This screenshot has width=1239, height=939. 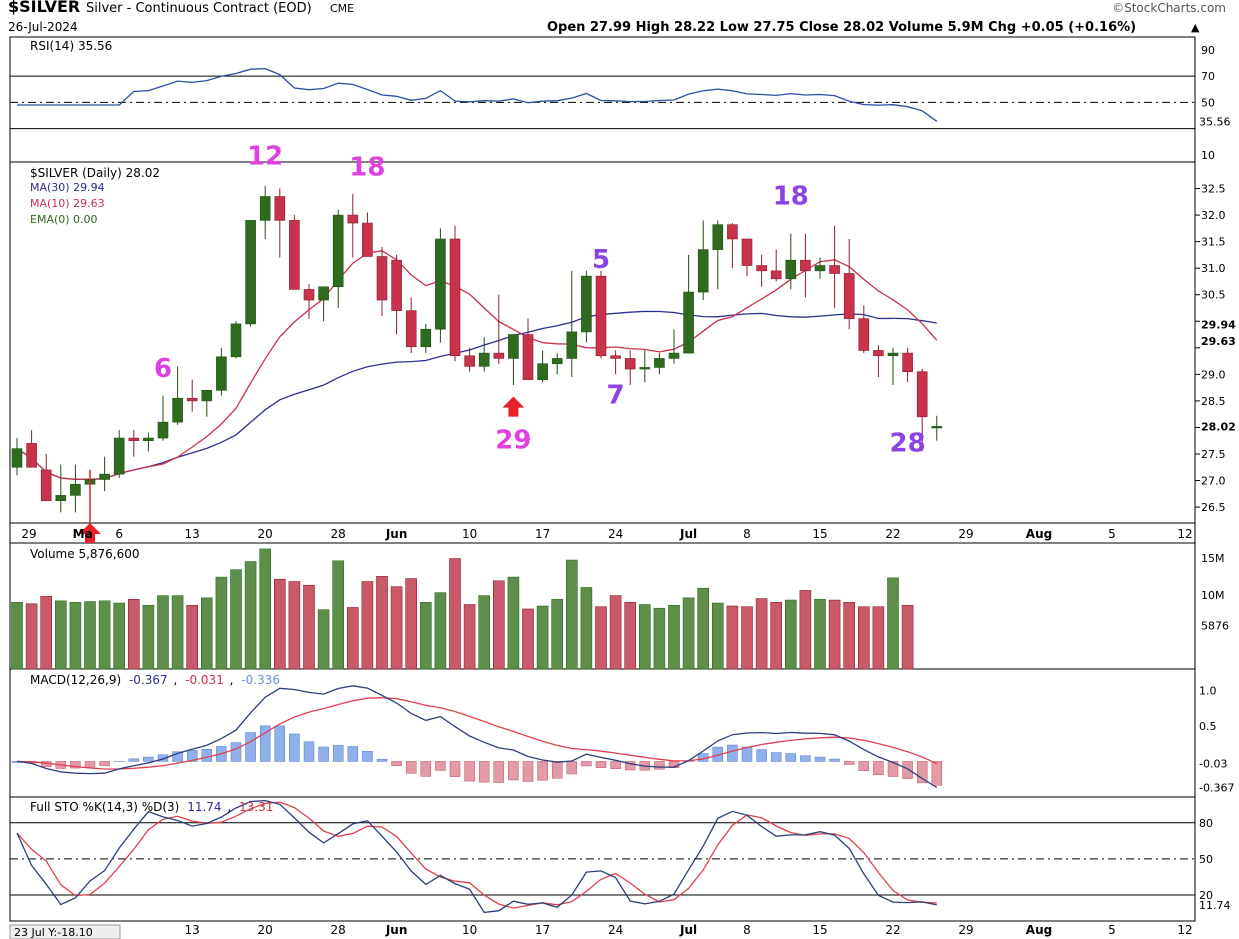 I want to click on sto-d-value: 13.31, so click(x=256, y=807).